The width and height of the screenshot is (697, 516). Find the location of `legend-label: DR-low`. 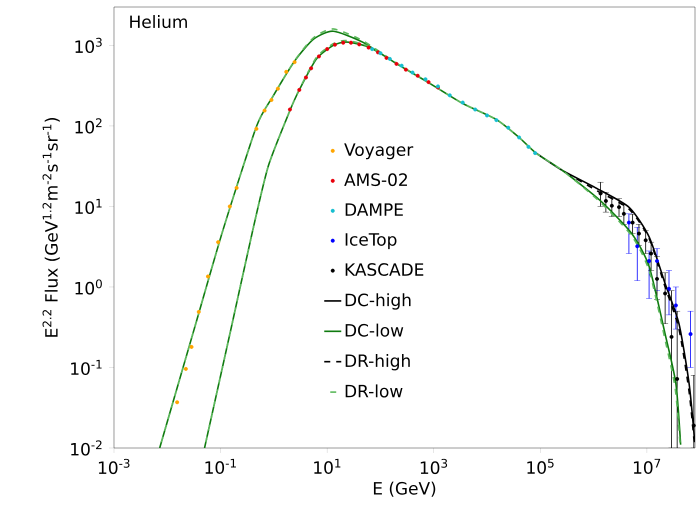

legend-label: DR-low is located at coordinates (374, 391).